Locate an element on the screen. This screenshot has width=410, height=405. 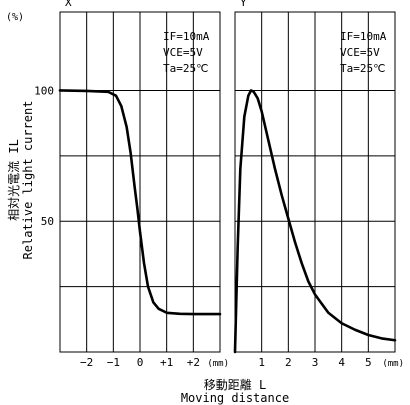
y-axis-label-en: Relative light current is located at coordinates (28, 180).